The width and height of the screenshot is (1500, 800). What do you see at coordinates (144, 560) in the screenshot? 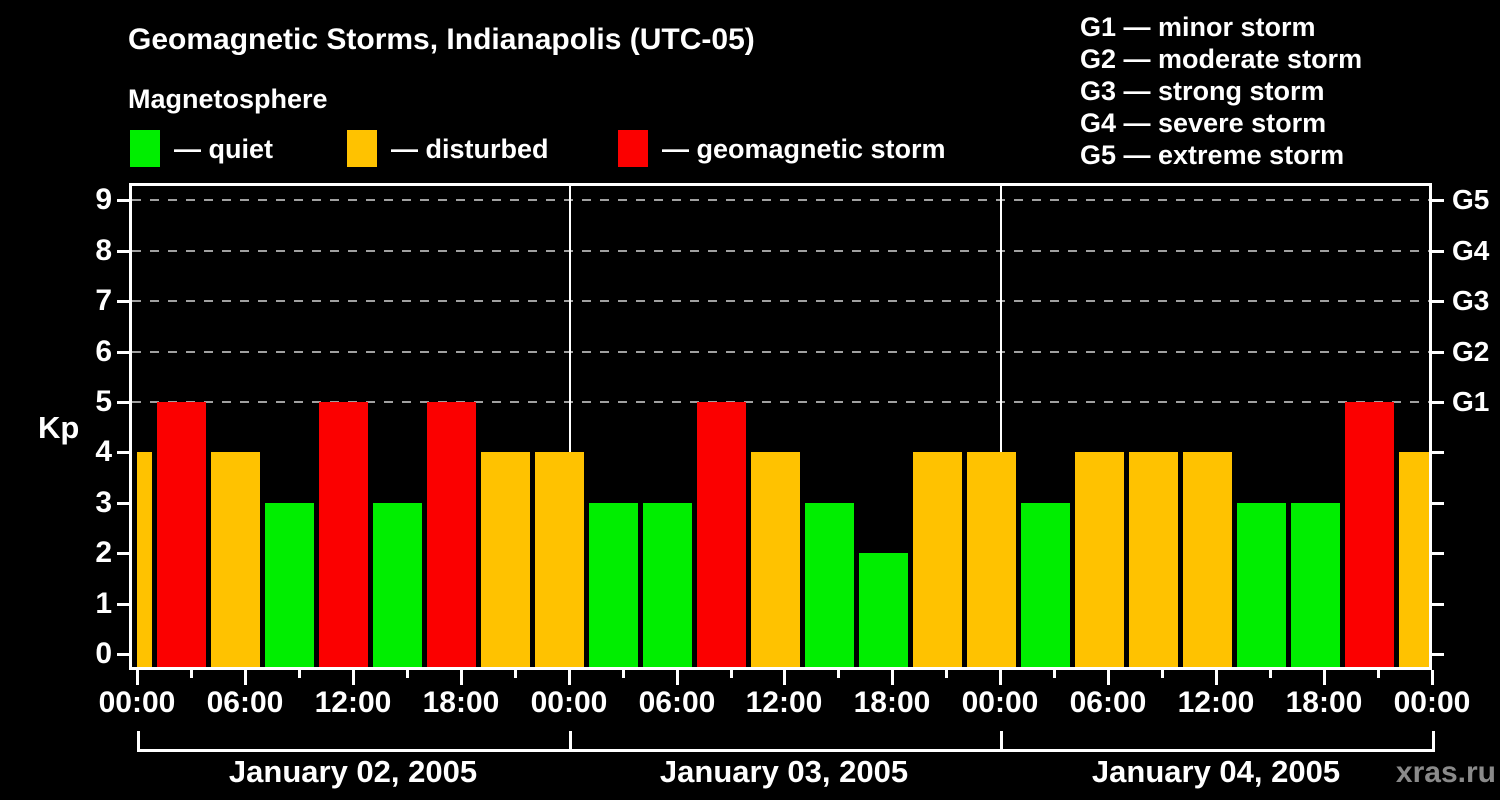
I see `kp-bar-0-disturbed` at bounding box center [144, 560].